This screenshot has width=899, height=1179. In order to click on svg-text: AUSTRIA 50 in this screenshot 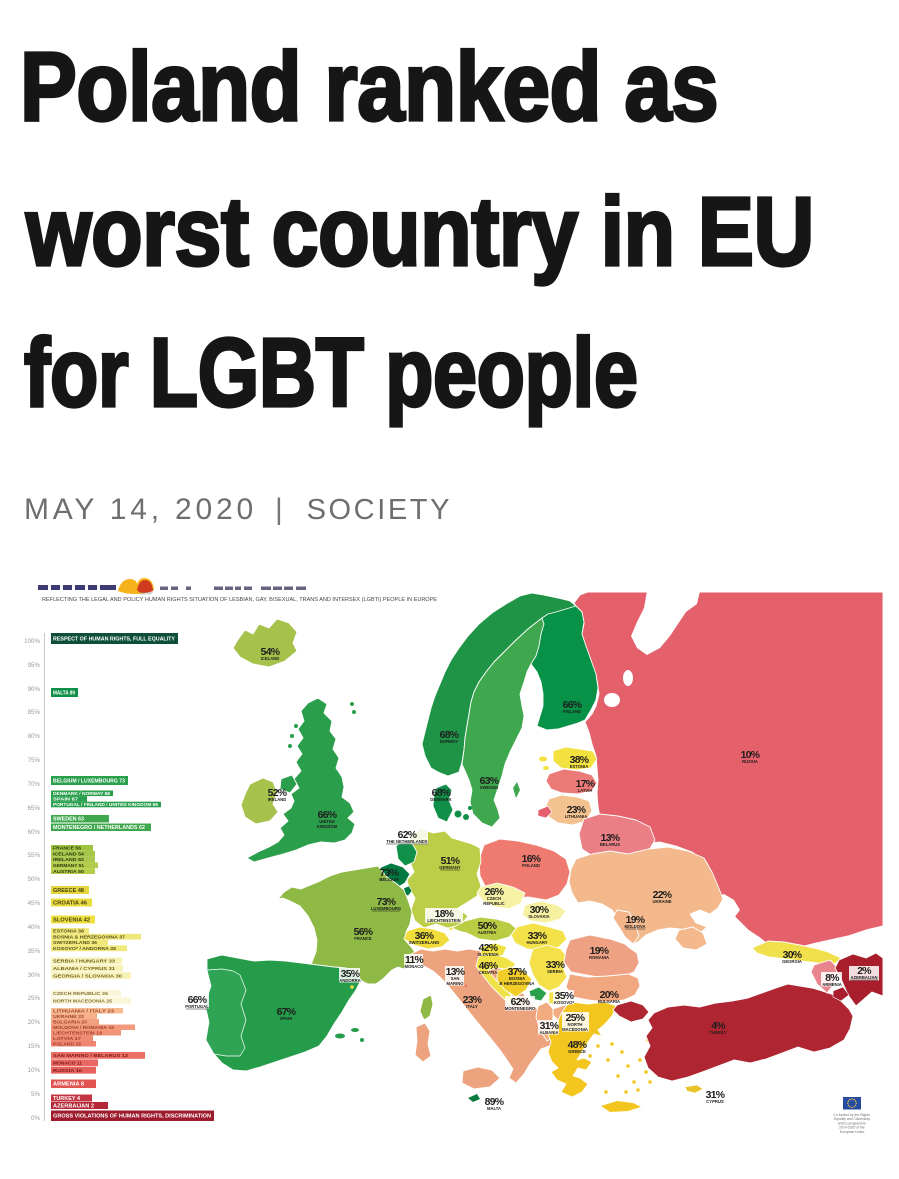, I will do `click(69, 871)`.